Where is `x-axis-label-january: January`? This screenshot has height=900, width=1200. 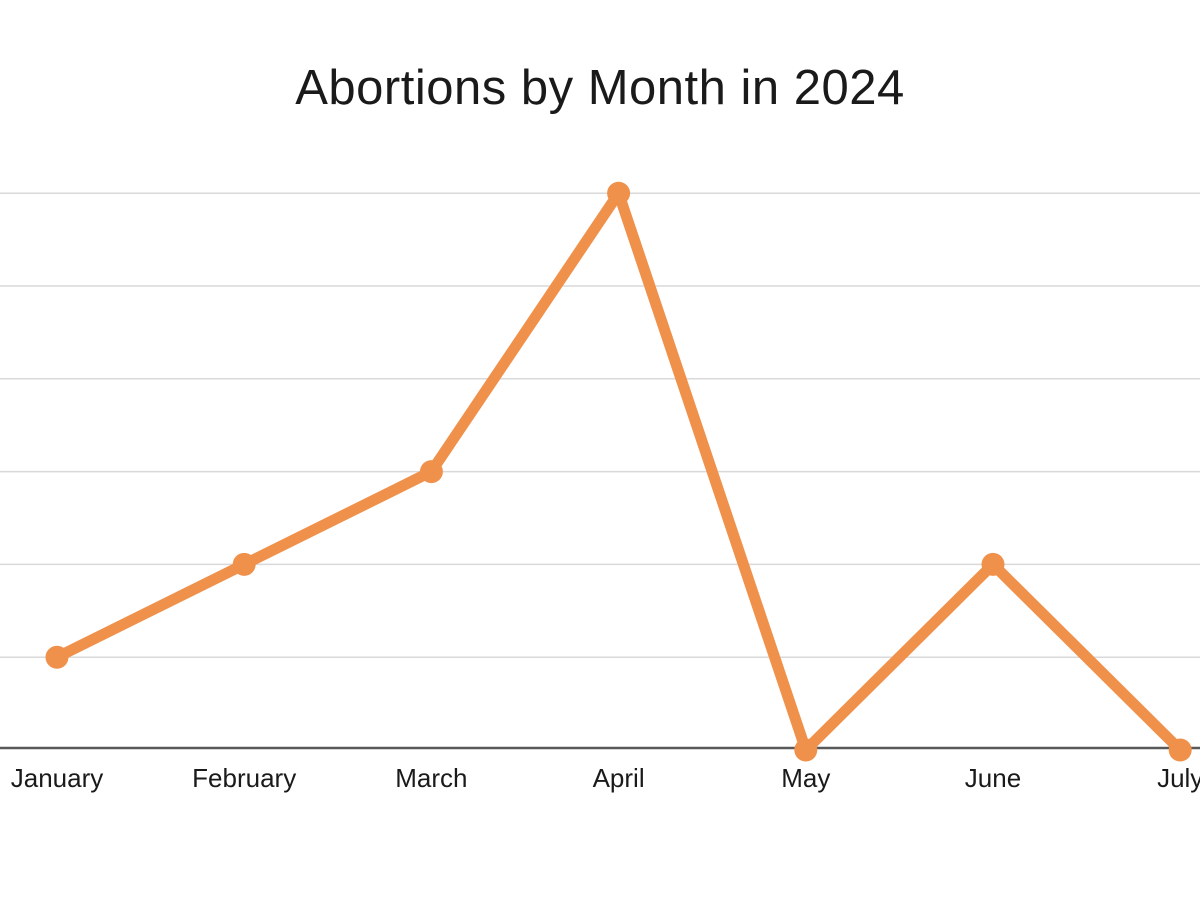
x-axis-label-january: January is located at coordinates (57, 778).